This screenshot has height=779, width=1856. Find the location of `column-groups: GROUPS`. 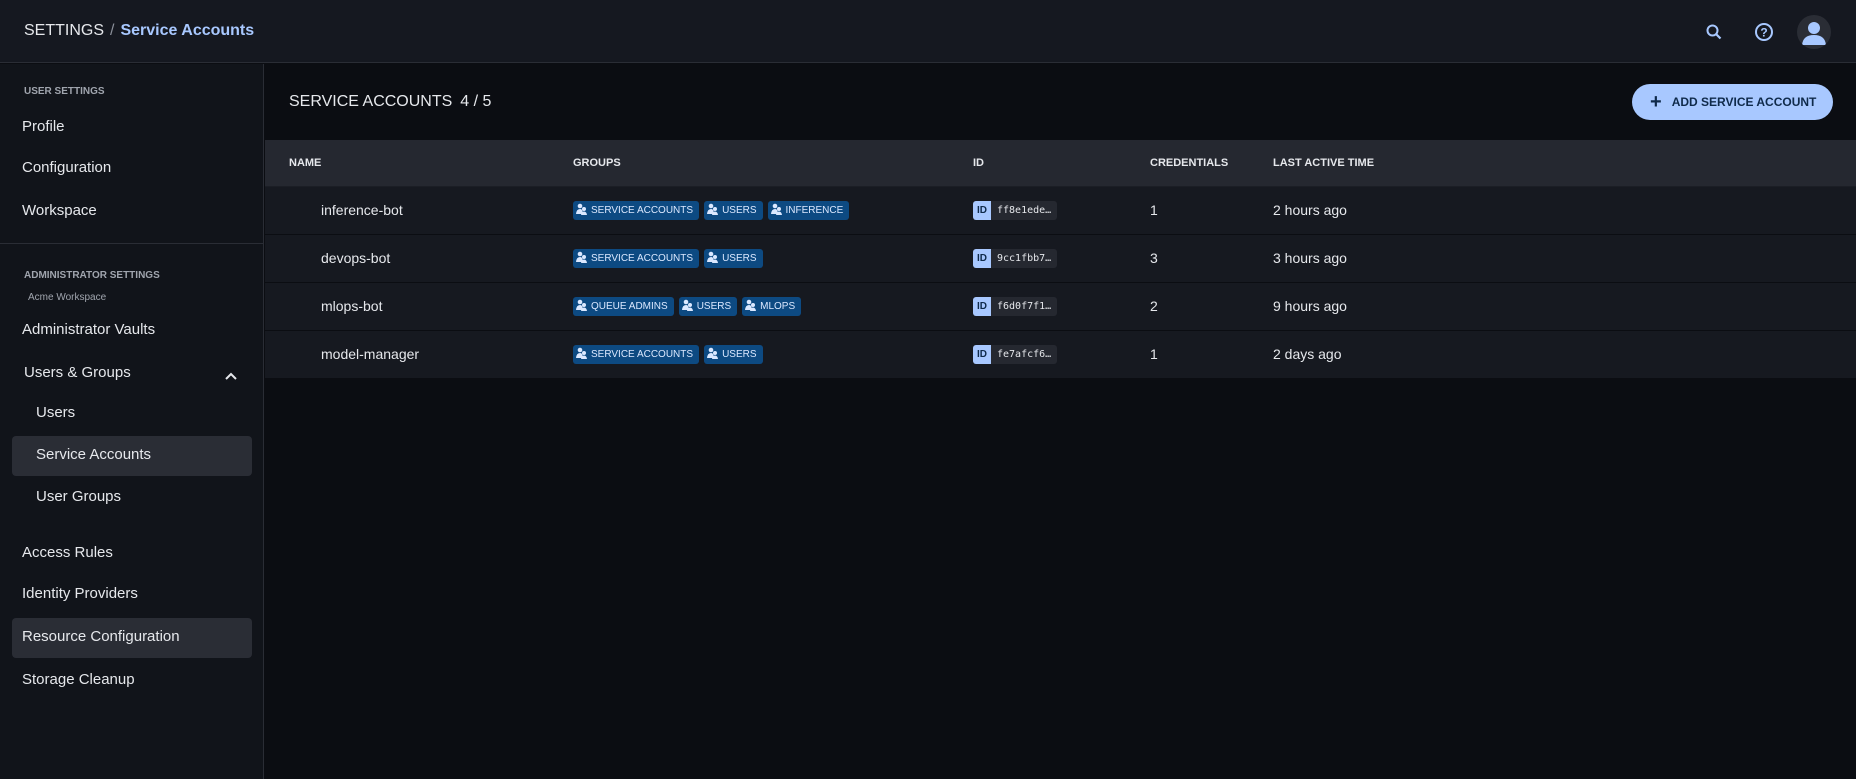

column-groups: GROUPS is located at coordinates (597, 163).